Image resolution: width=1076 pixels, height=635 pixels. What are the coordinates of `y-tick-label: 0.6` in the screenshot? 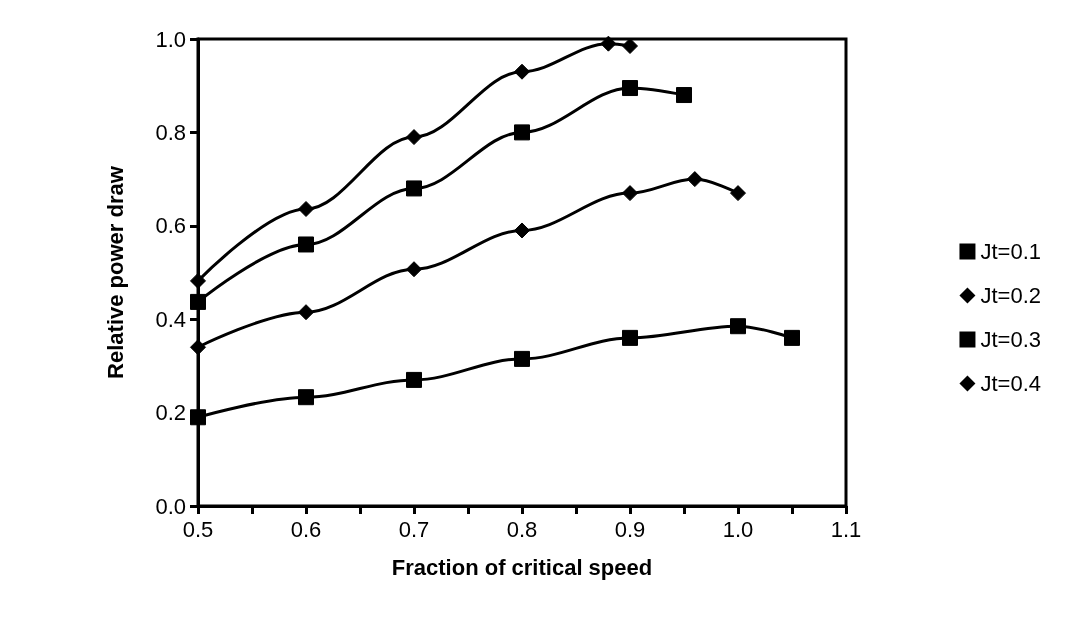 It's located at (170, 226).